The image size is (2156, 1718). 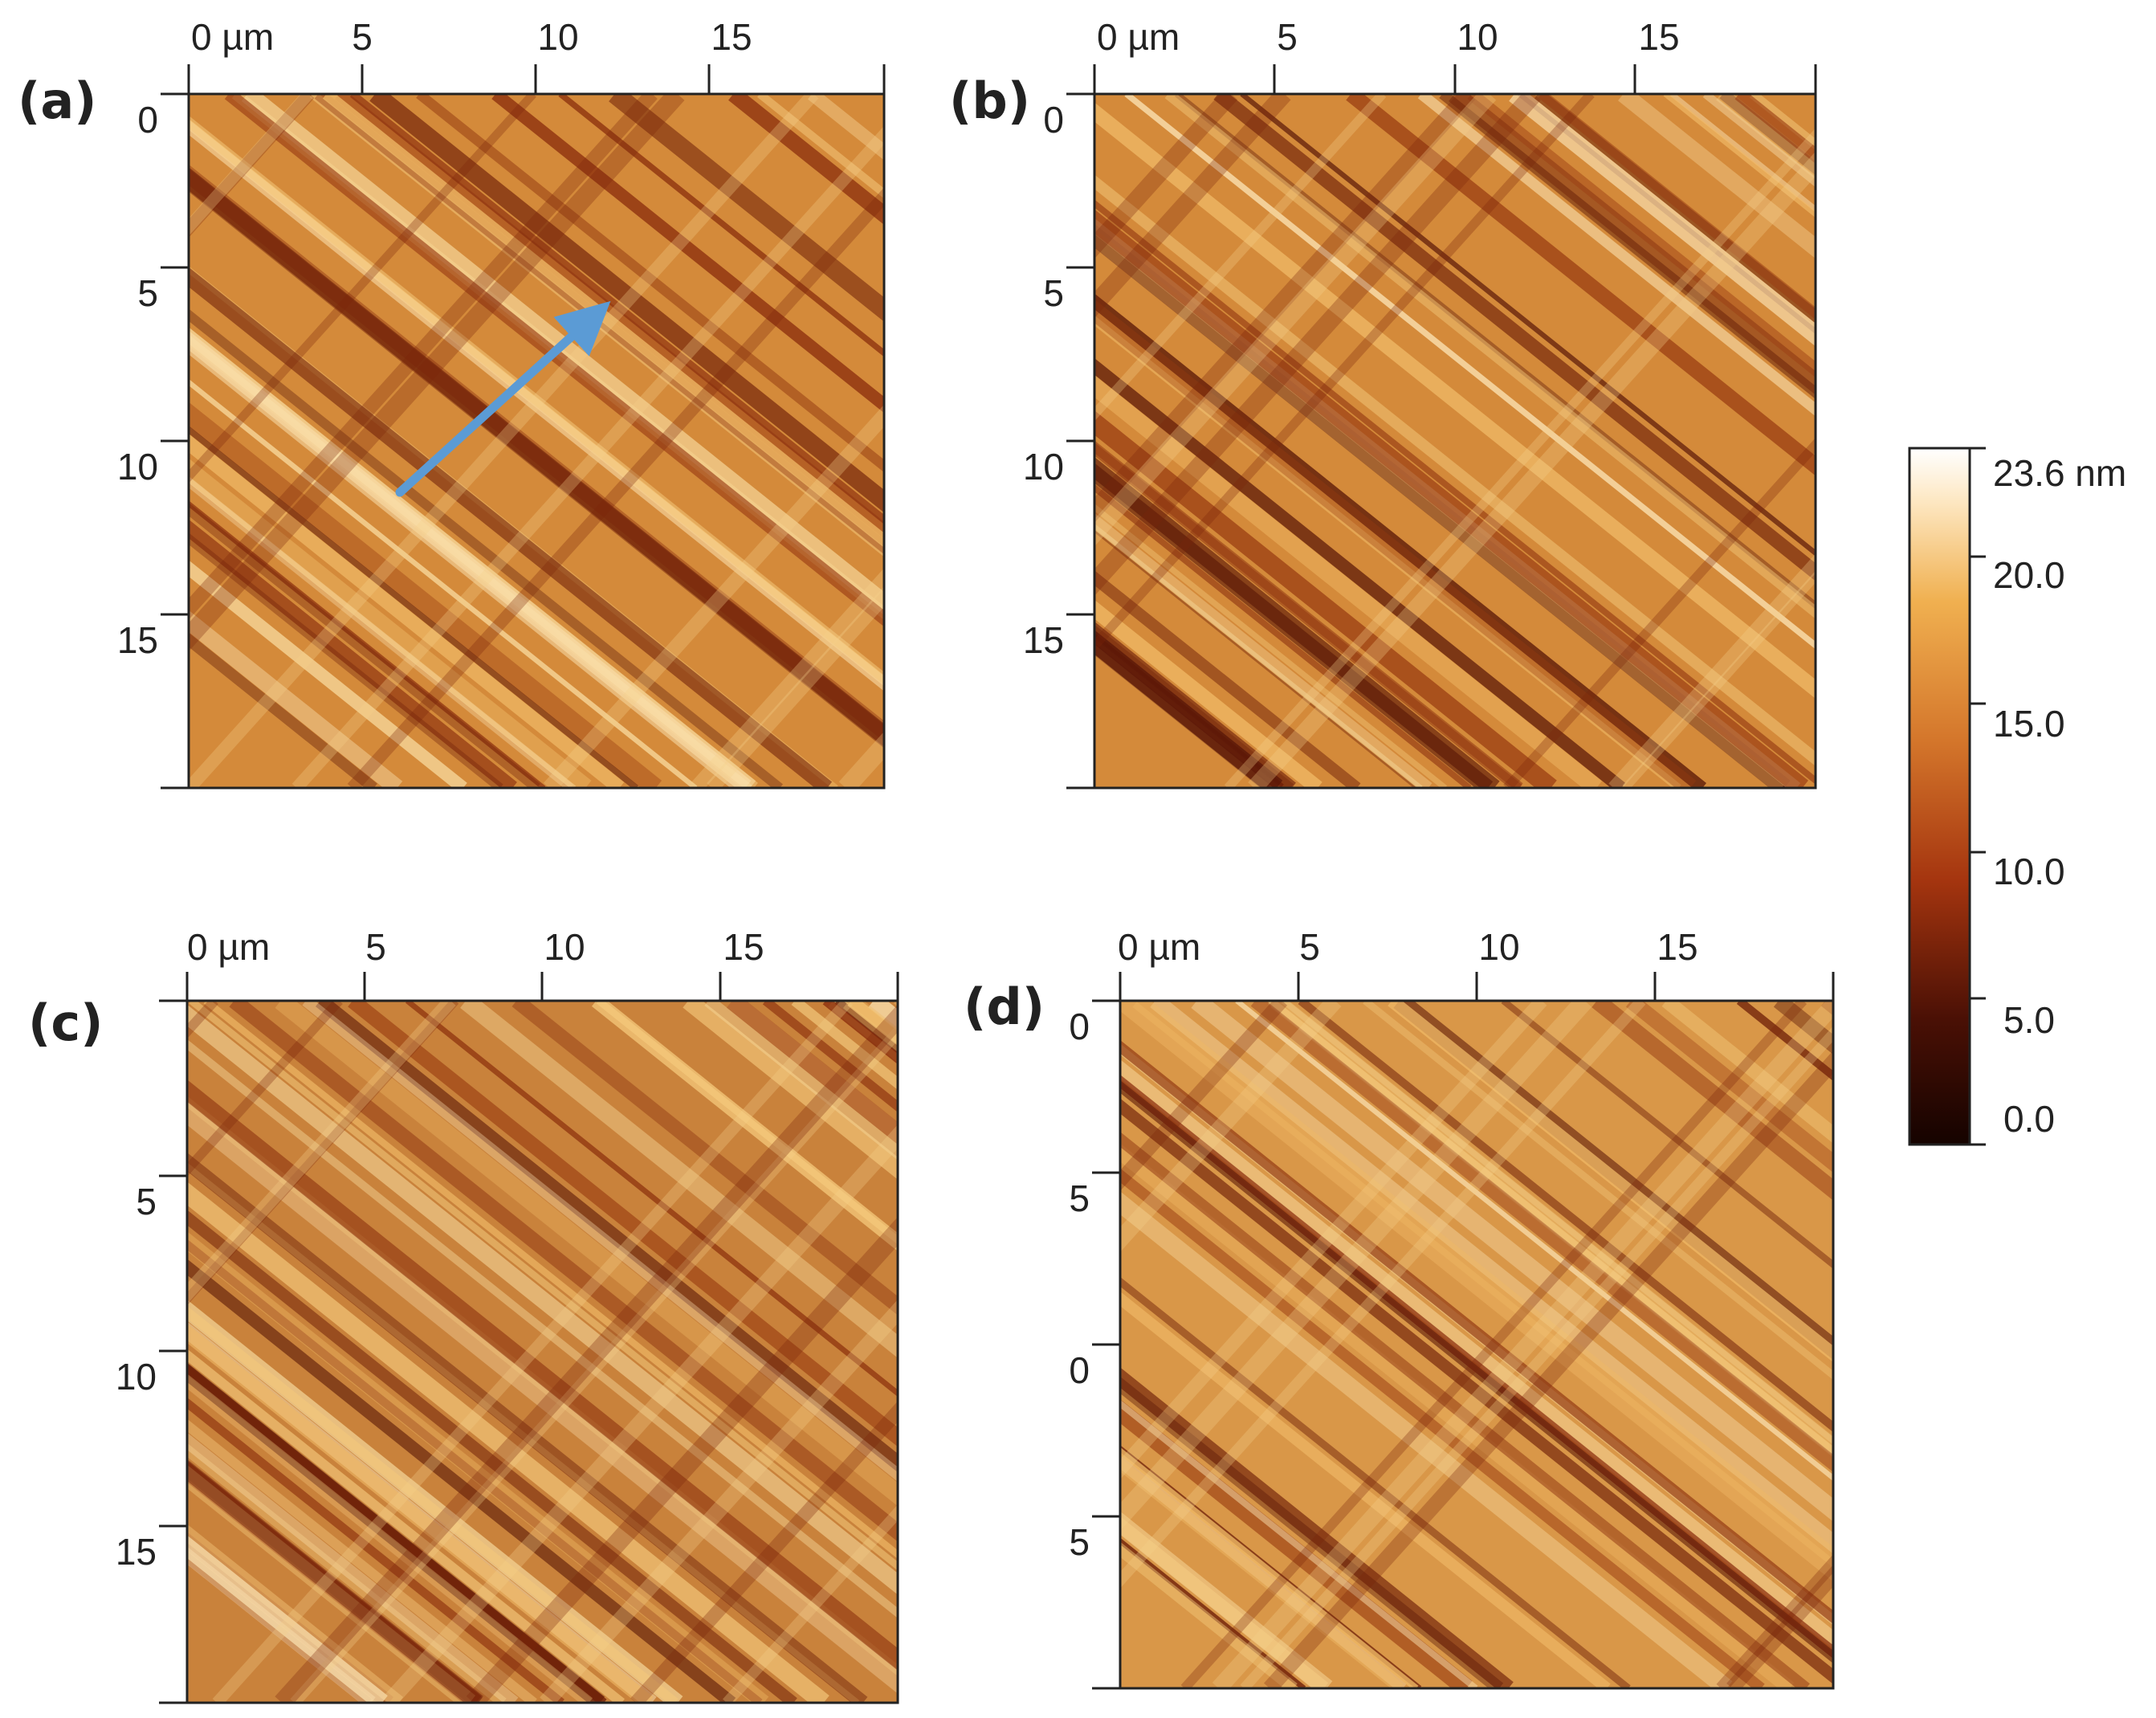 I want to click on x-axis-d: 0 µm 5 10 15, so click(x=1476, y=963).